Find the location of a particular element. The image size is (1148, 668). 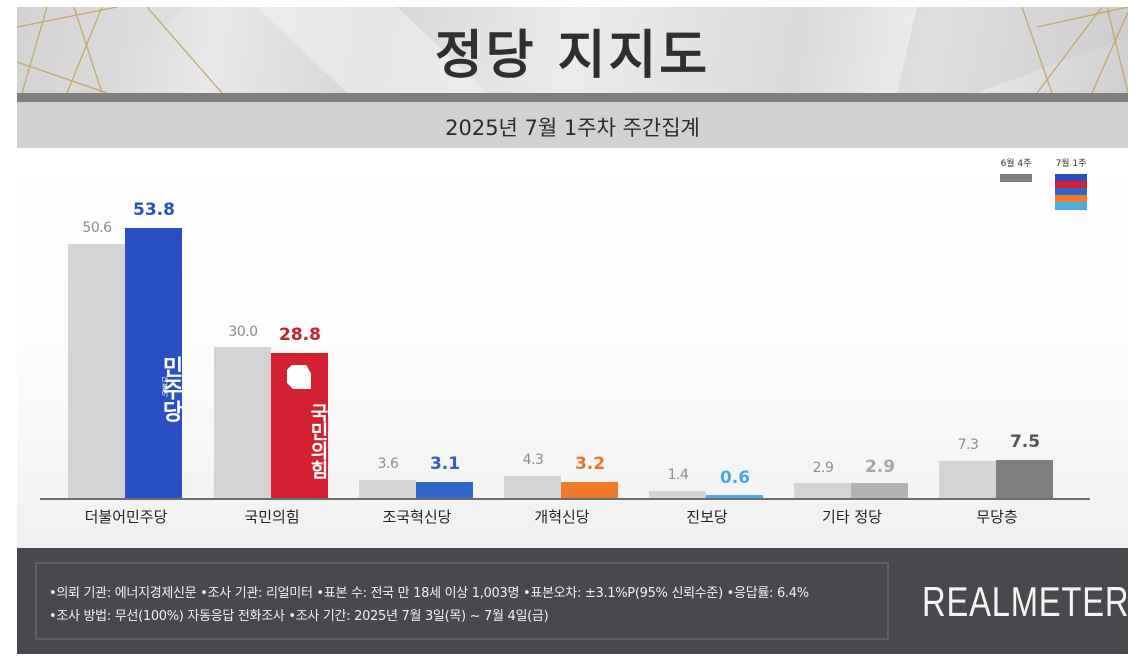

value-label-previous: 50.6 is located at coordinates (97, 228).